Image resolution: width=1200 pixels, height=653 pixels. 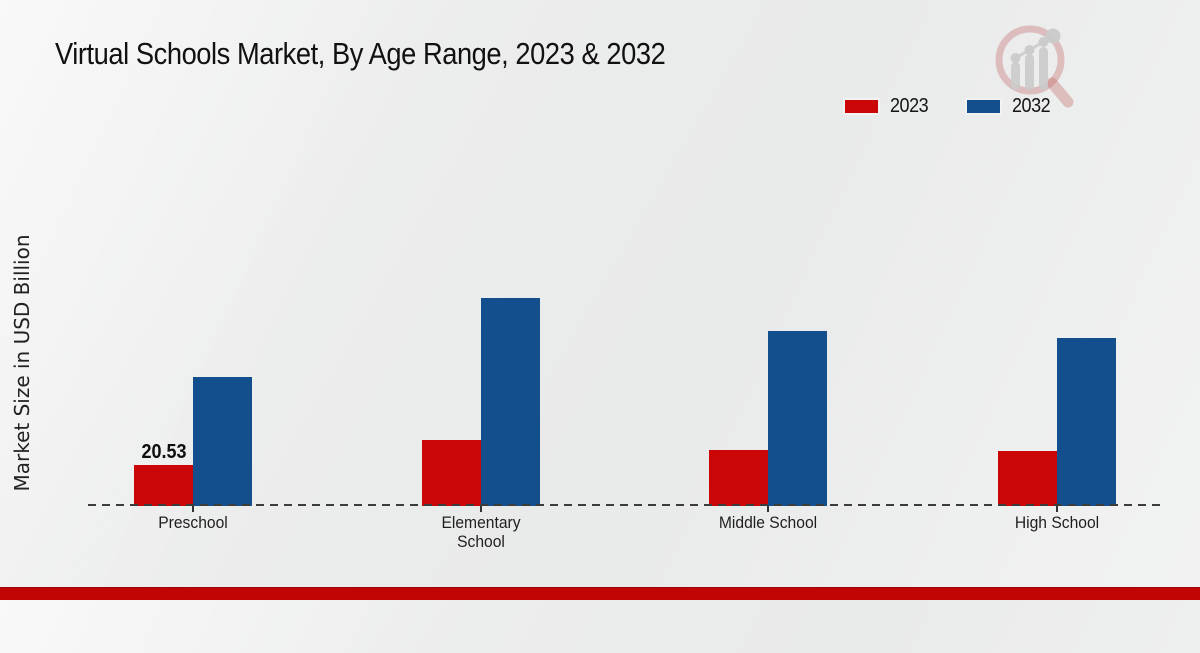 What do you see at coordinates (1034, 66) in the screenshot?
I see `magnifier-bar-chart-logo-icon` at bounding box center [1034, 66].